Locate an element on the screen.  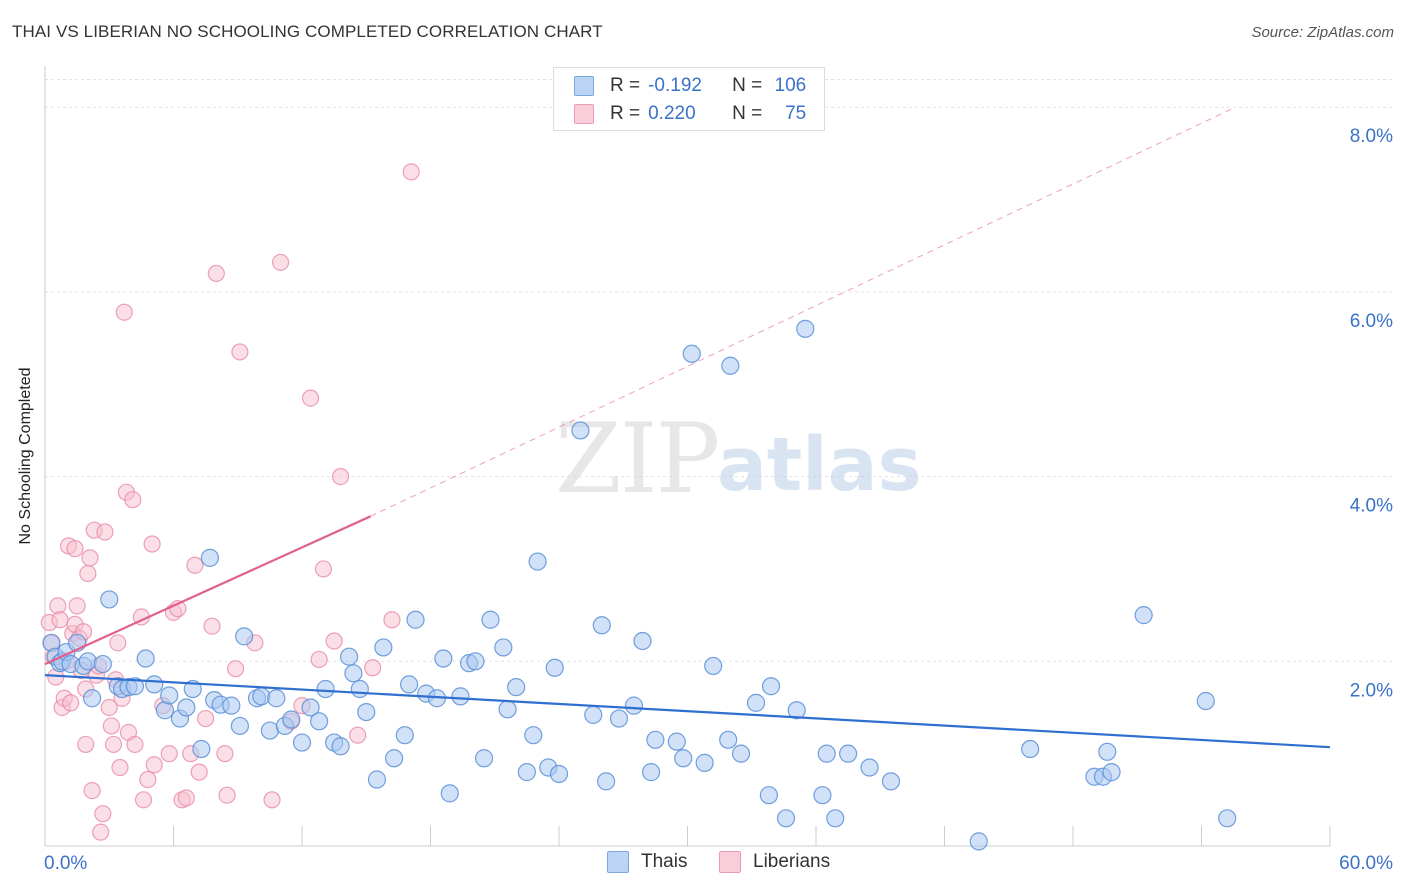
liberians-legend-swatch is located at coordinates (730, 862).